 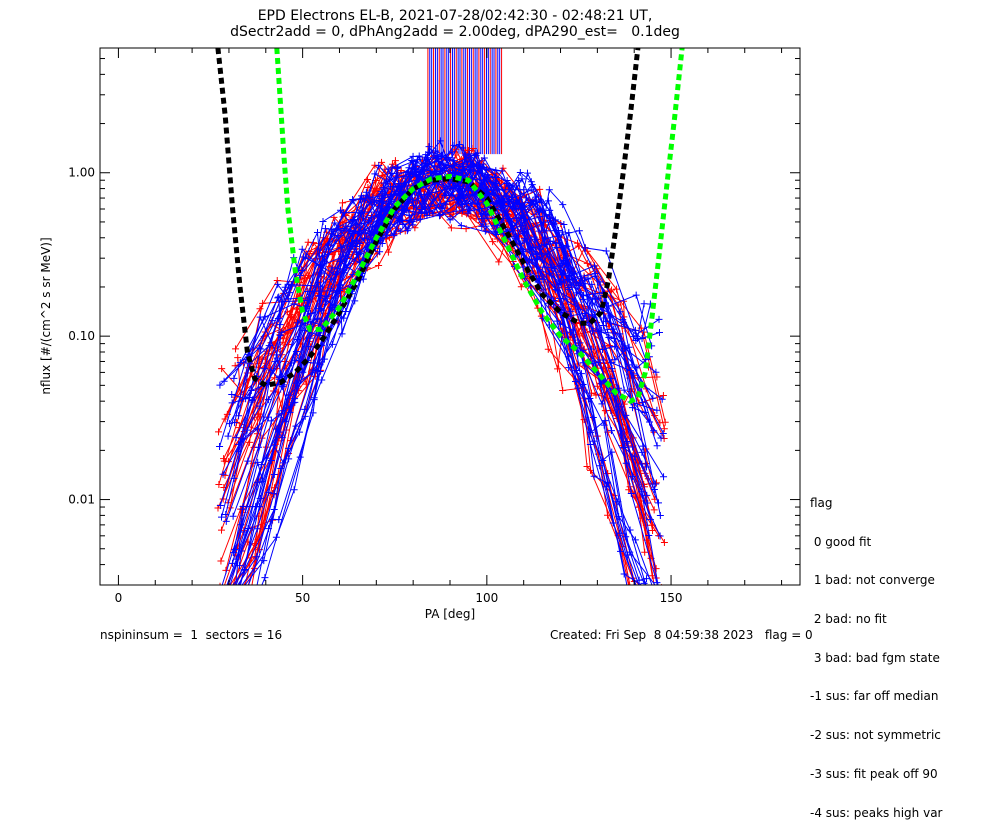 I want to click on y-axis-label: nflux [#/(cm^2 s sr MeV)], so click(x=46, y=315).